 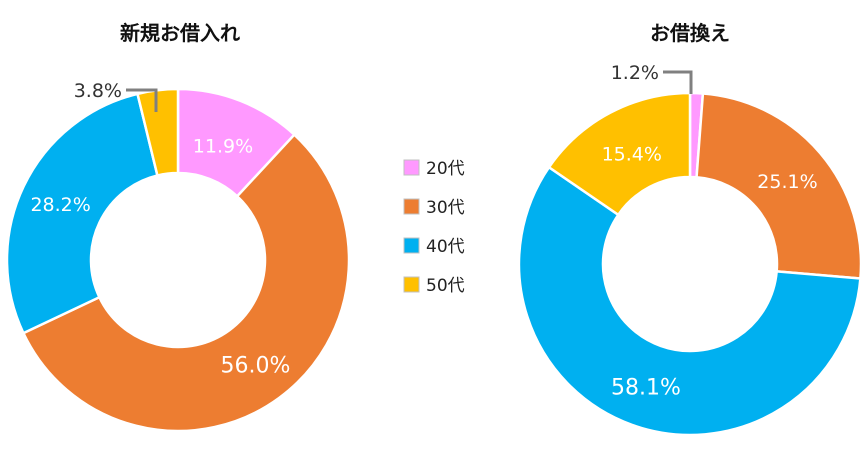 I want to click on slice-50s, so click(x=619, y=154).